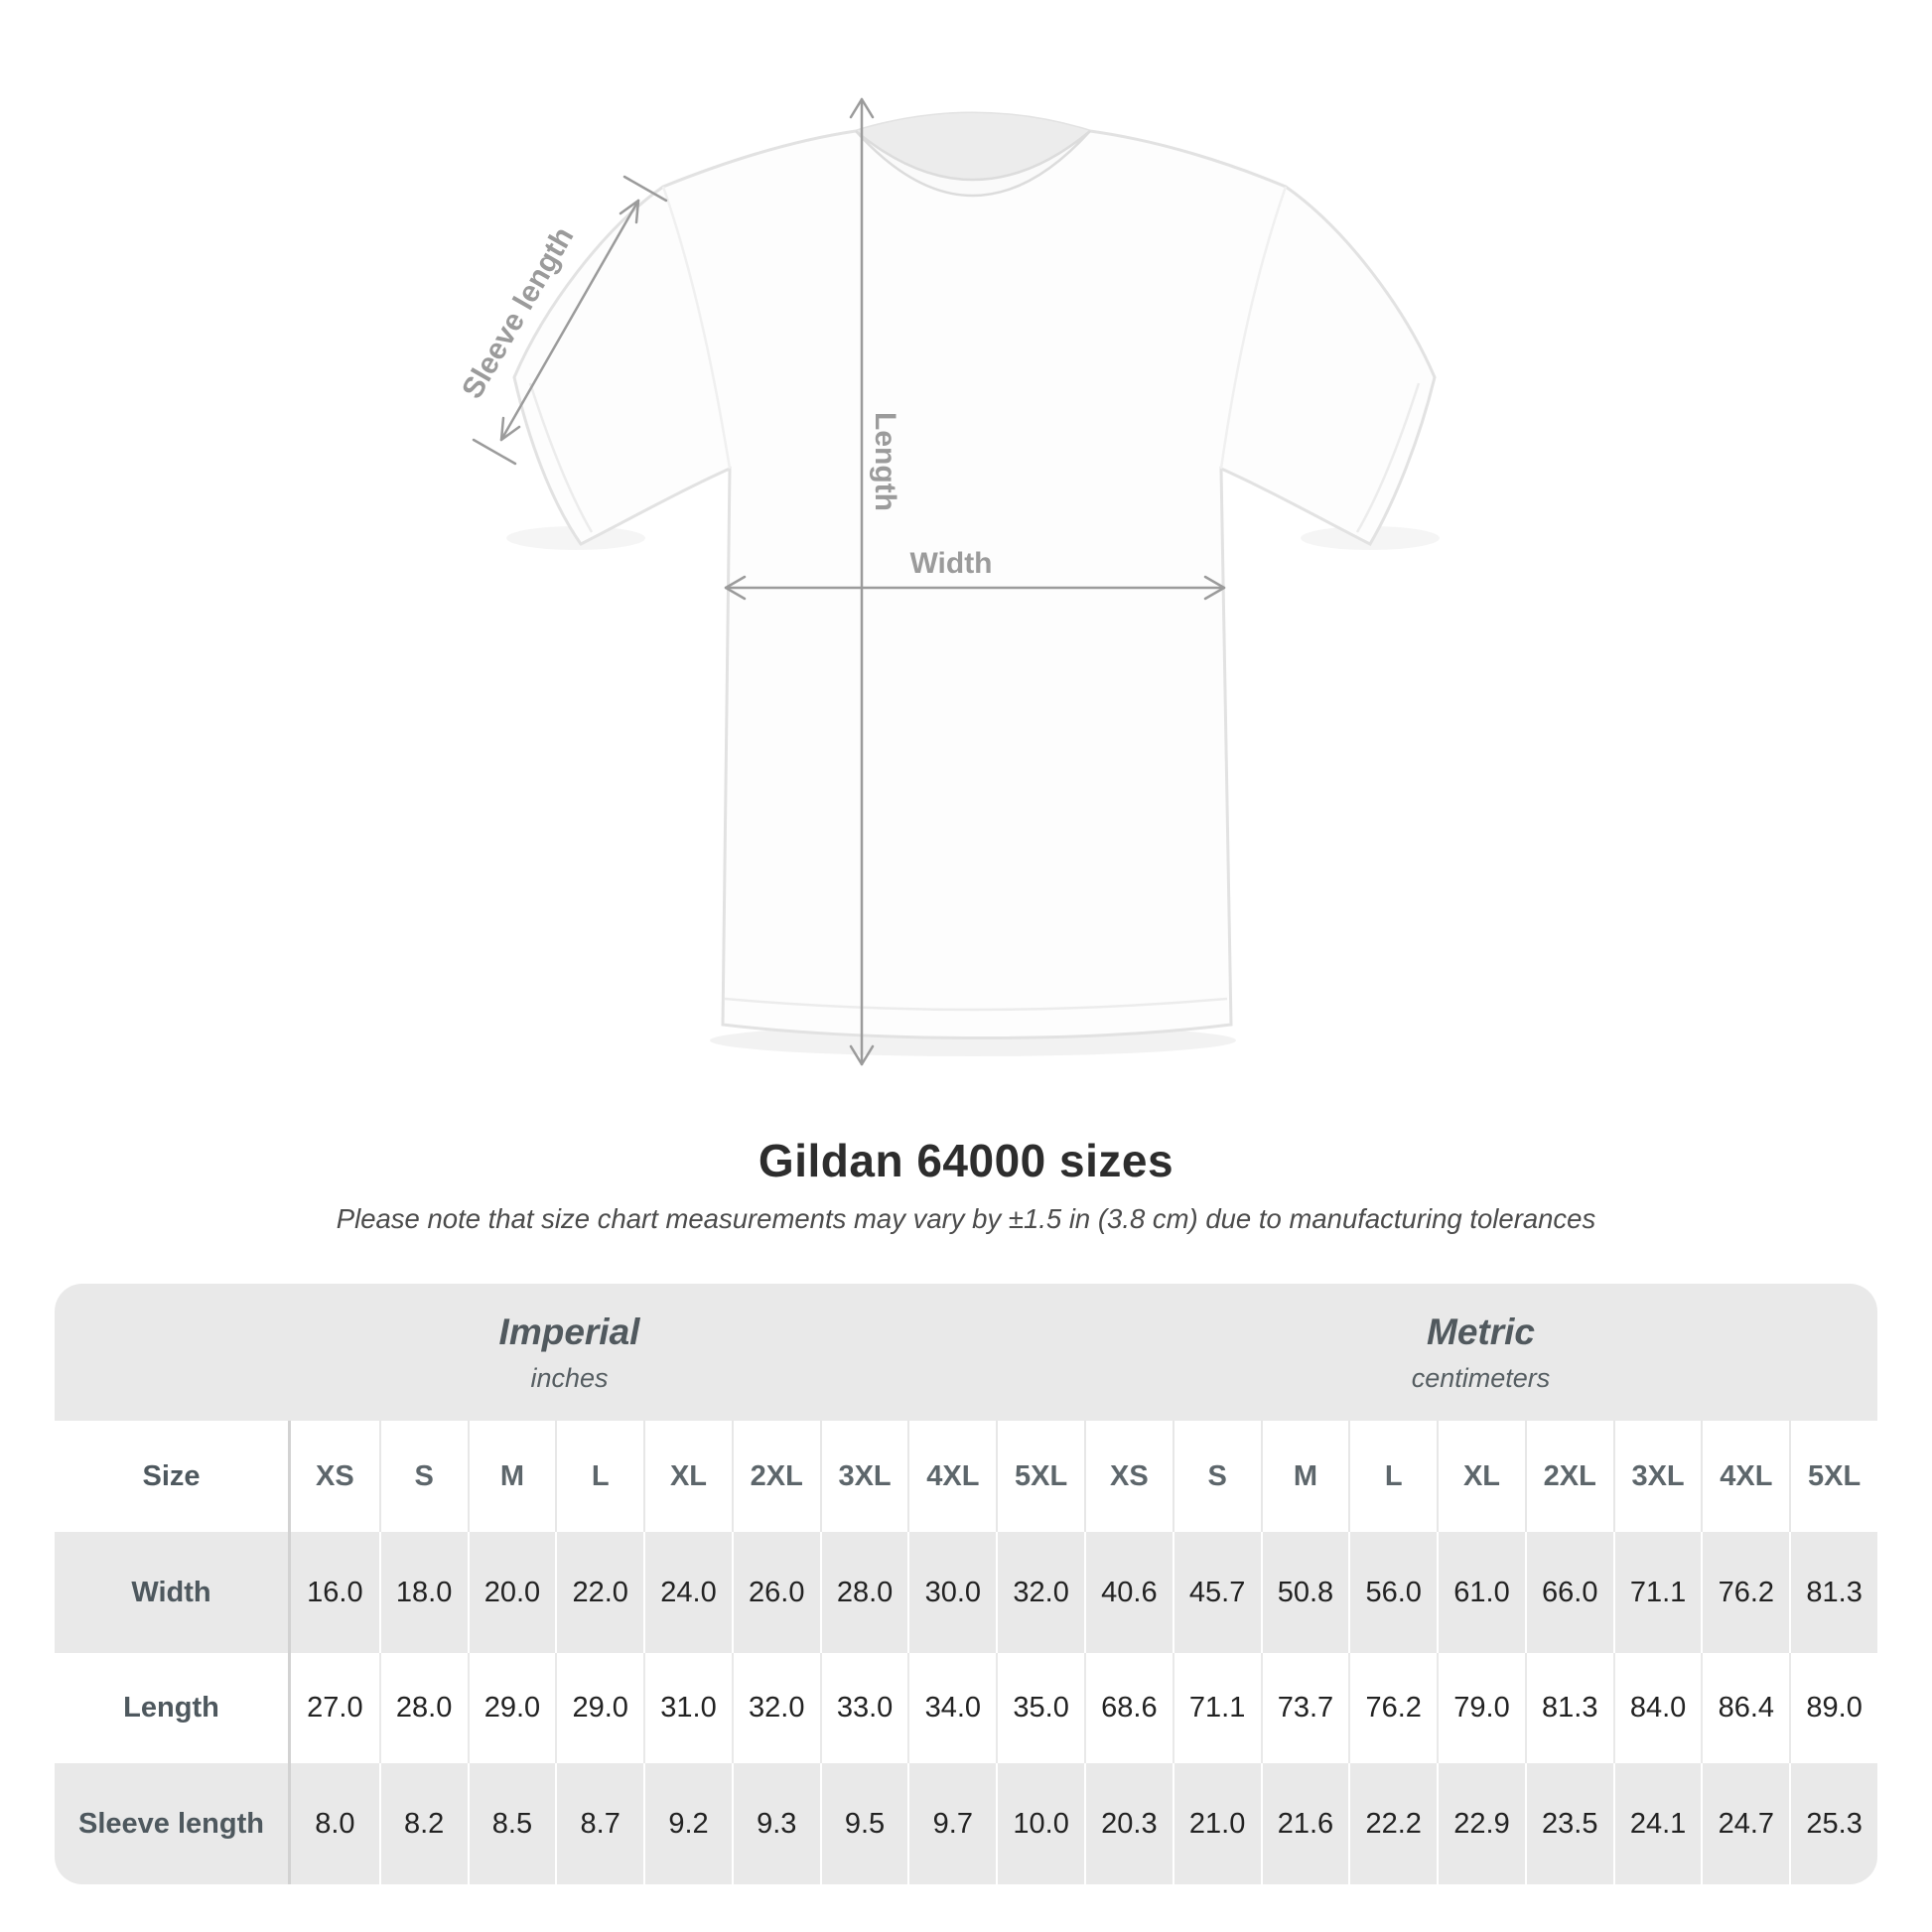  What do you see at coordinates (864, 1477) in the screenshot?
I see `imperial-size-header-3xl: 3XL` at bounding box center [864, 1477].